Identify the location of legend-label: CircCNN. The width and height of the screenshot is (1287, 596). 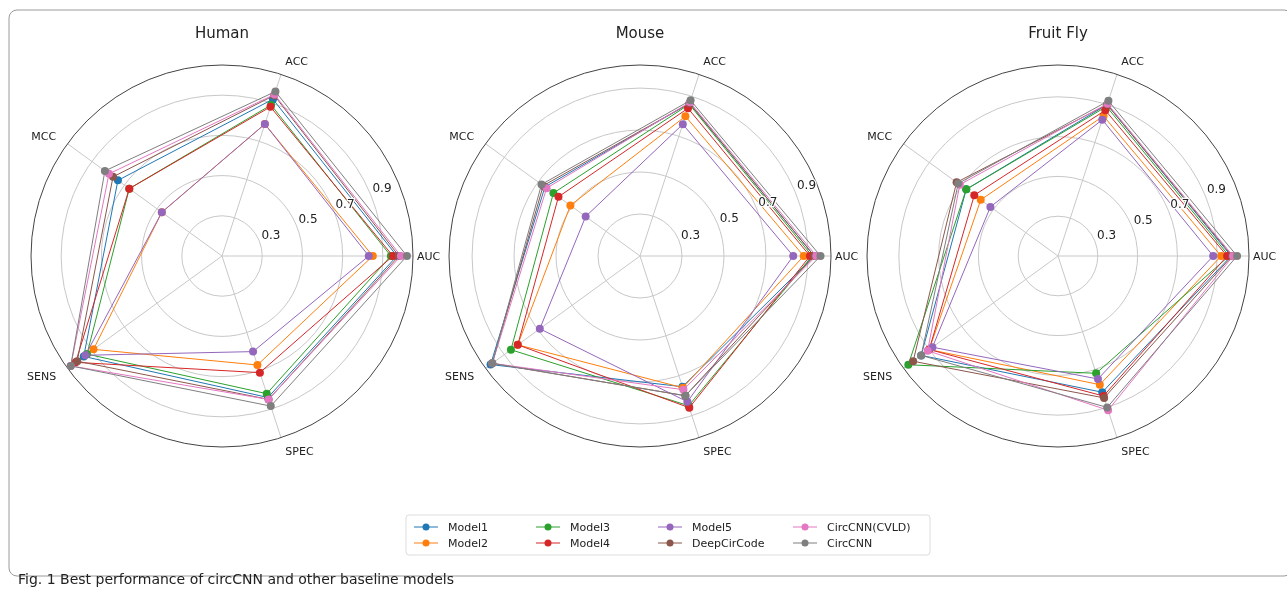
(850, 543).